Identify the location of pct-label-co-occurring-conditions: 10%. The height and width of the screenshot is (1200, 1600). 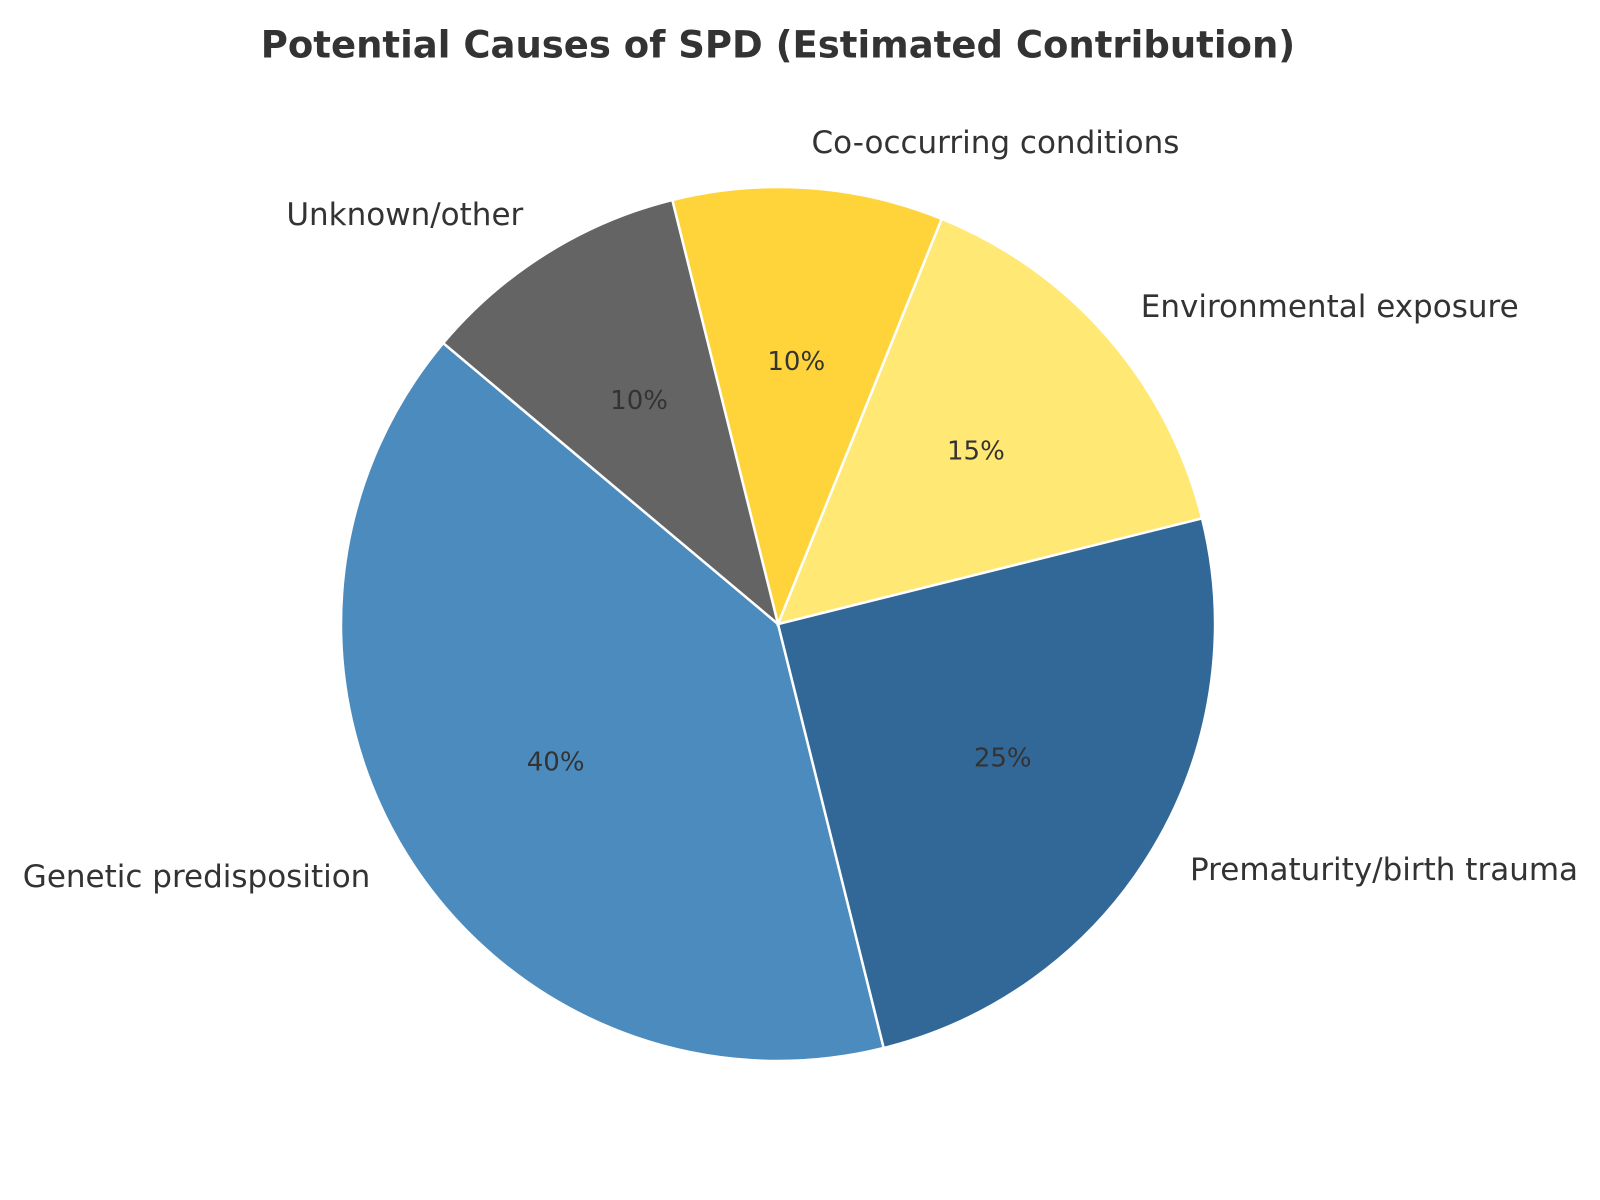
(796, 362).